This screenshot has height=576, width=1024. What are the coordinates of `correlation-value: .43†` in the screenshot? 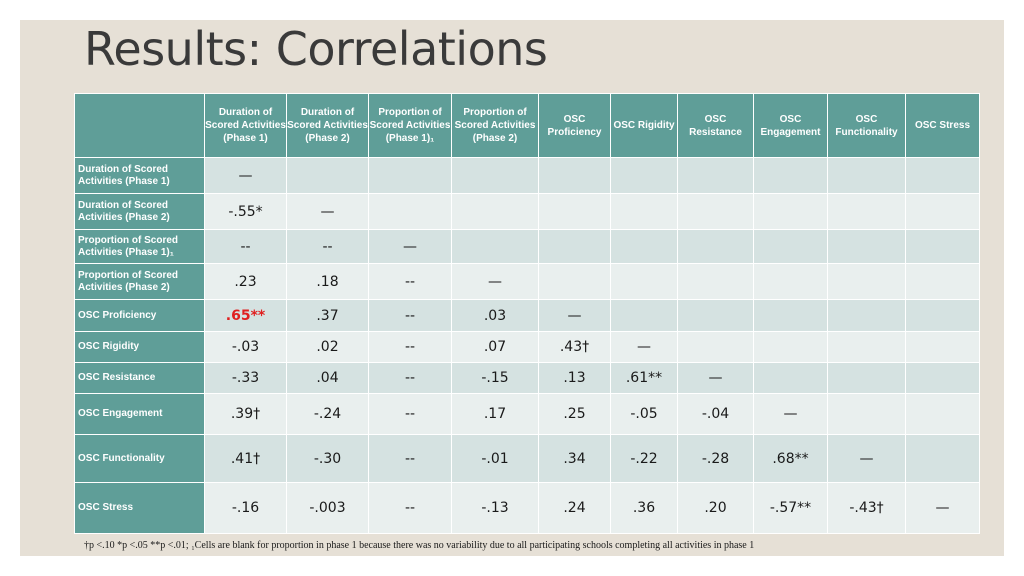 It's located at (574, 347).